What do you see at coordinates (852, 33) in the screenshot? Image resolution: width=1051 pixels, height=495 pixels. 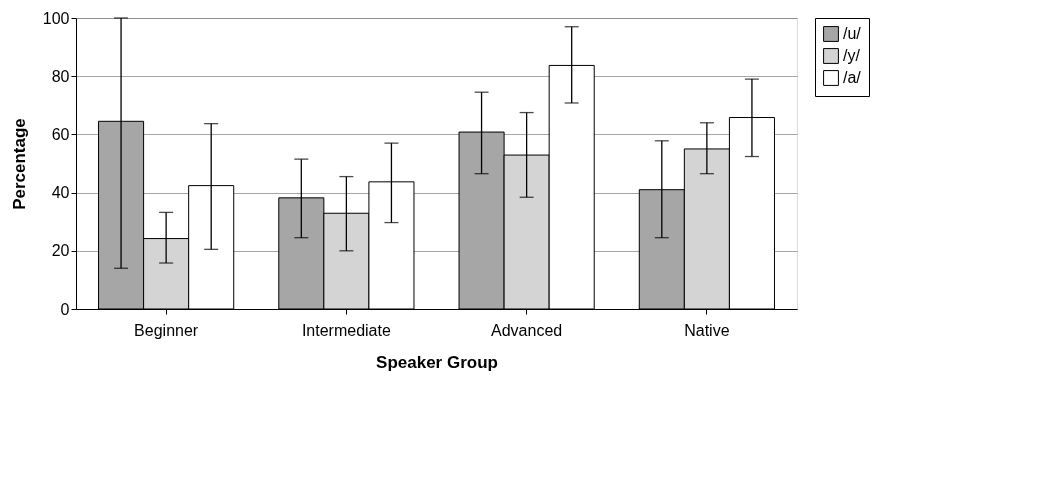 I see `legend-label: /u/` at bounding box center [852, 33].